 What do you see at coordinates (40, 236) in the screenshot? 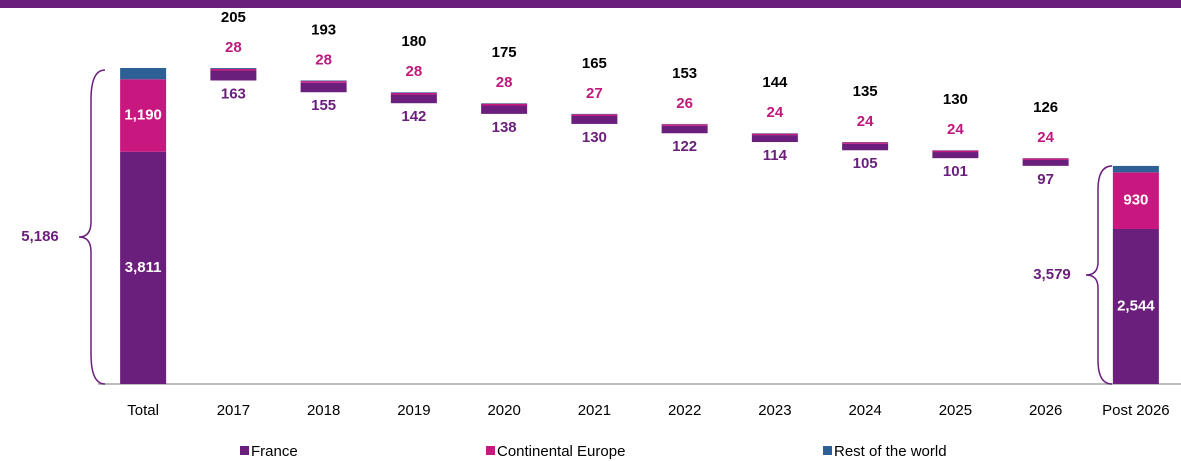
I see `total-label: 5,186` at bounding box center [40, 236].